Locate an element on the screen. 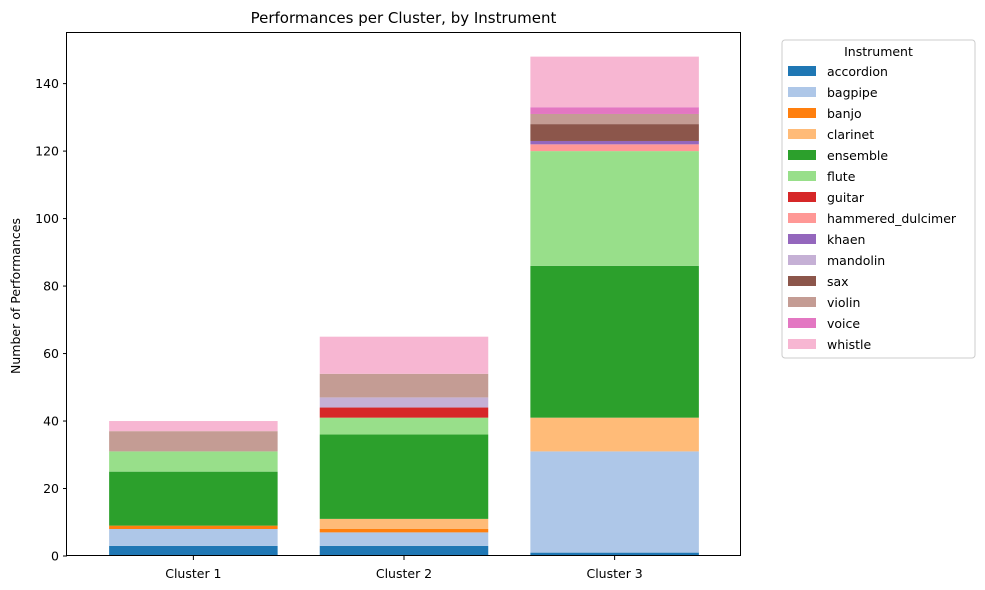  legend-label-violin: violin is located at coordinates (843, 302).